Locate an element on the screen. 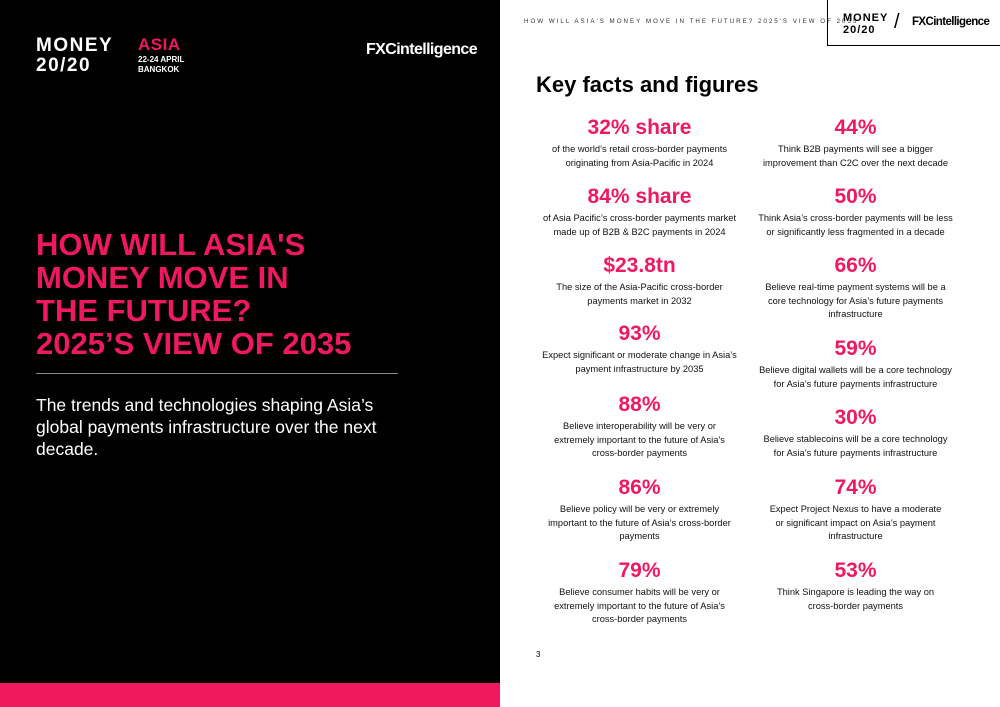  header-horizontal-rule is located at coordinates (913, 45).